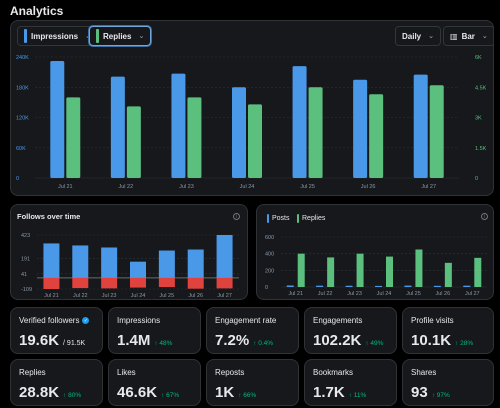 The image size is (500, 408). I want to click on metric-label: Replies, so click(32, 372).